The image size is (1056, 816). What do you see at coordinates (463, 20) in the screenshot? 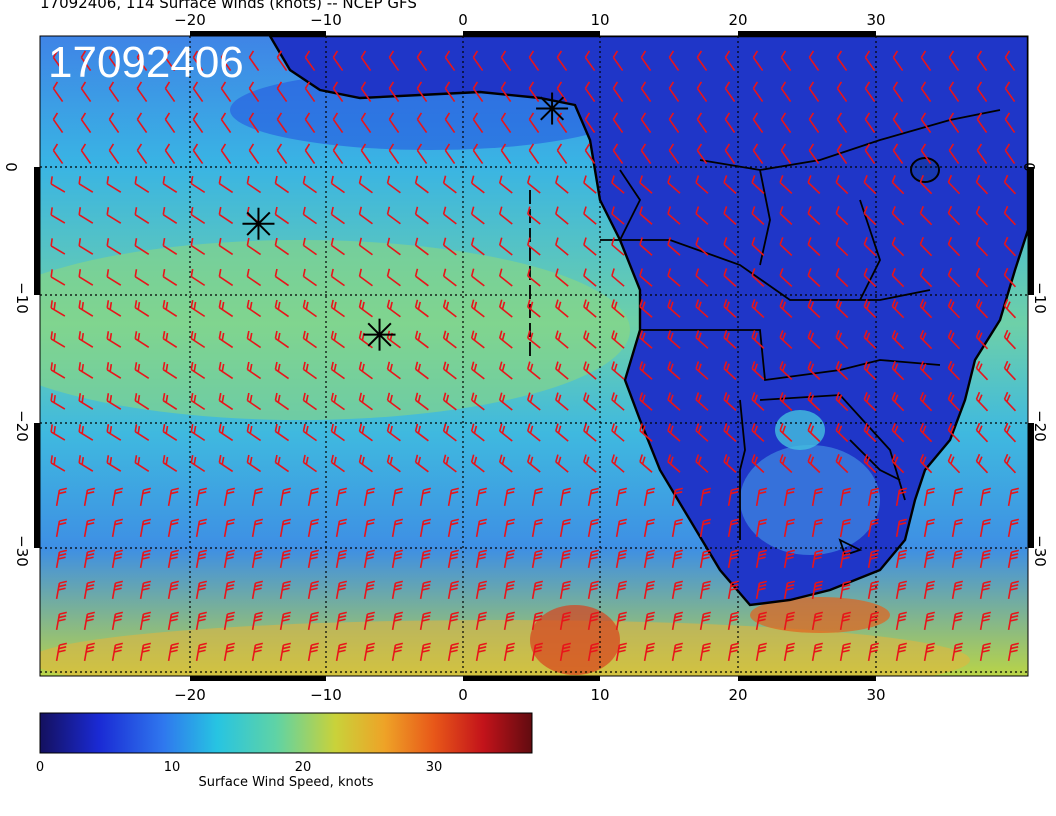
I see `top-tick-label: 0` at bounding box center [463, 20].